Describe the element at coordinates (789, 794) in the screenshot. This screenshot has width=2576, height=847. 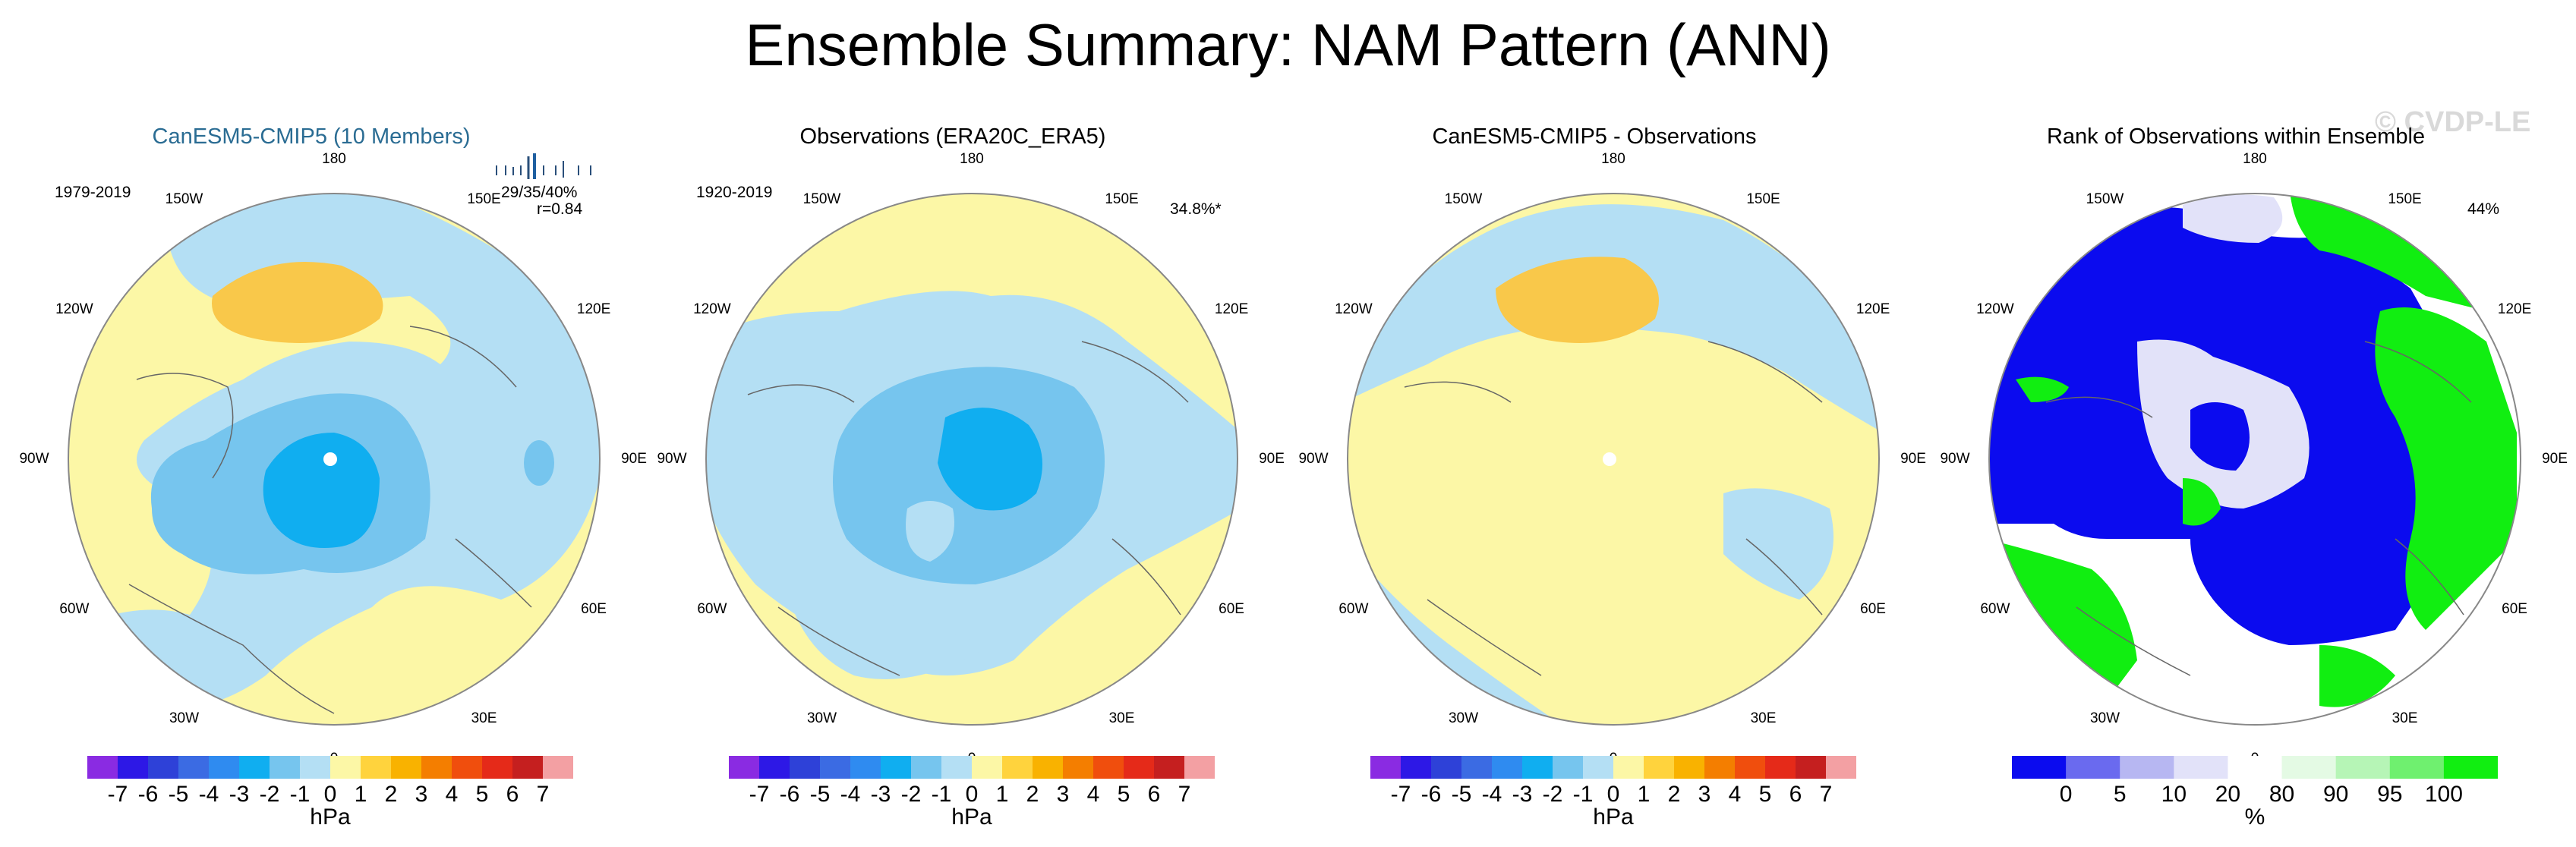
I see `colorbar-tick-label: -6` at that location.